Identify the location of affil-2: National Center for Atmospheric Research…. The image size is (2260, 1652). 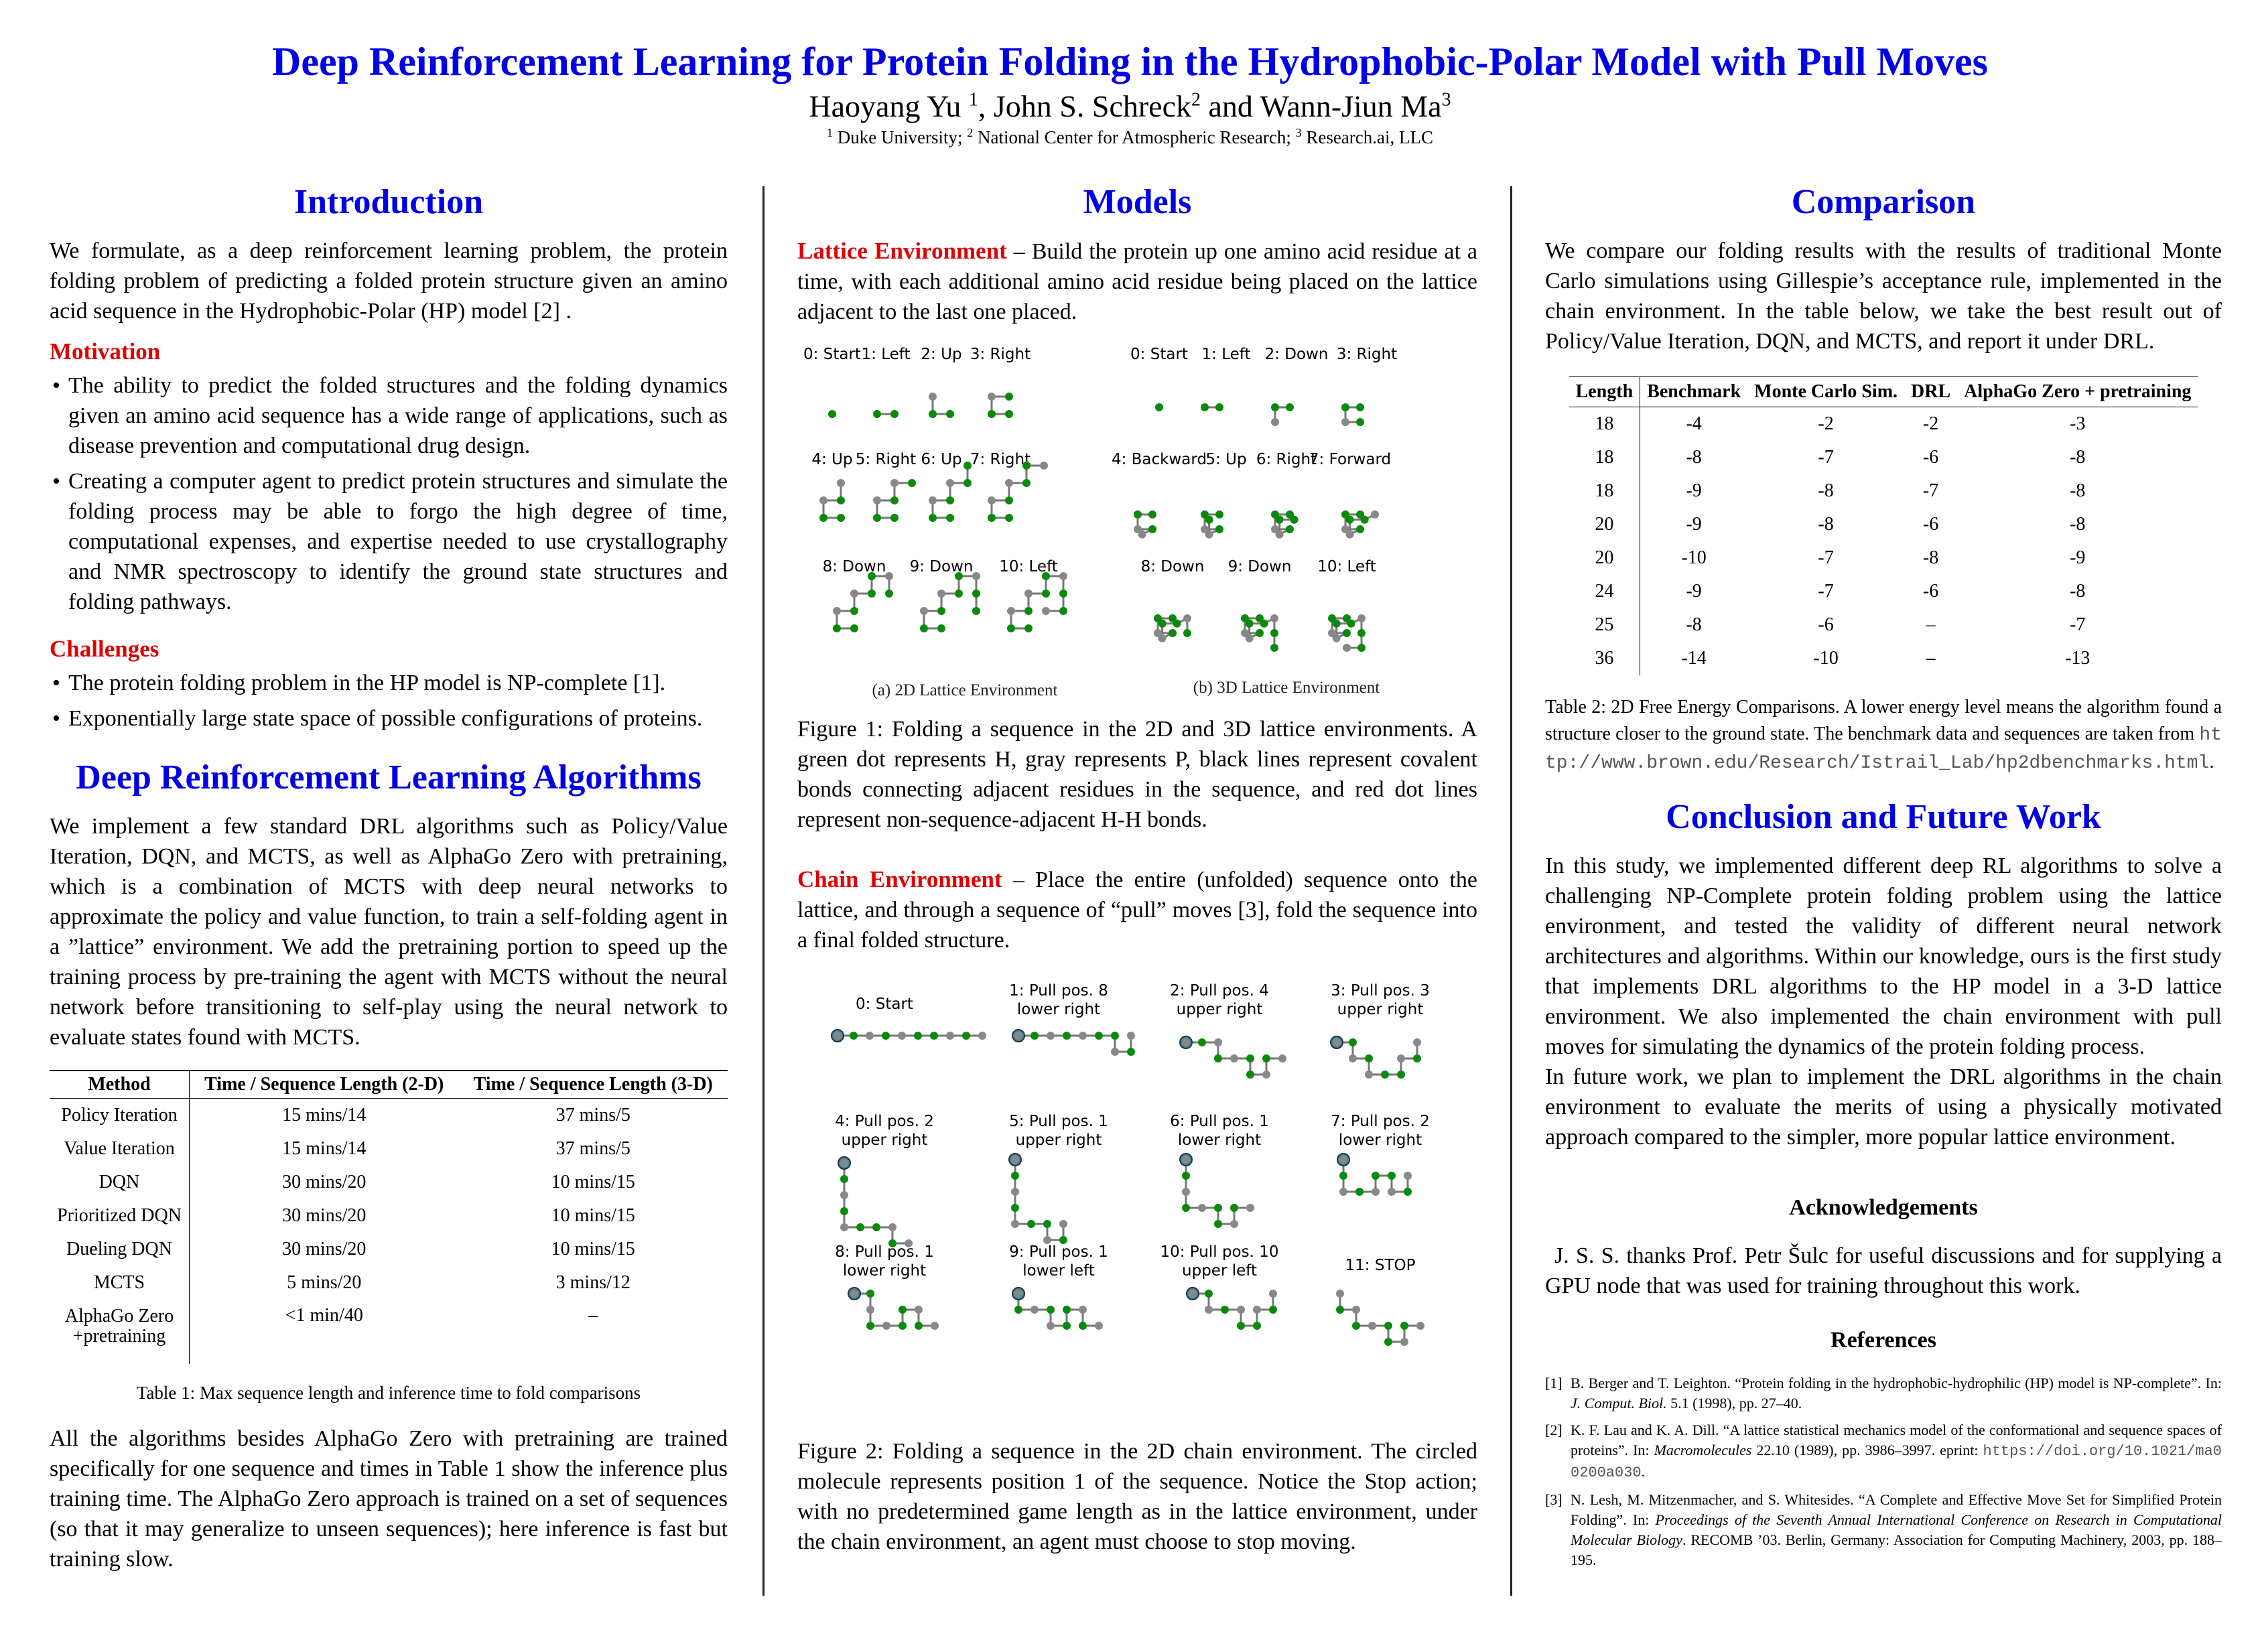
(1134, 137).